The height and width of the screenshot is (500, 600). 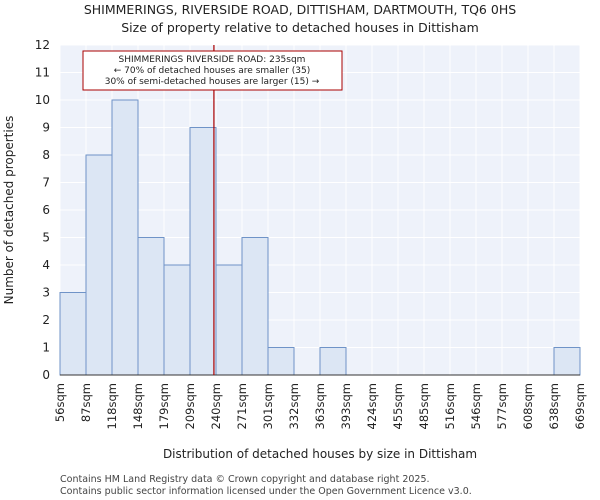 What do you see at coordinates (476, 406) in the screenshot?
I see `x-tick-label-16: 546sqm` at bounding box center [476, 406].